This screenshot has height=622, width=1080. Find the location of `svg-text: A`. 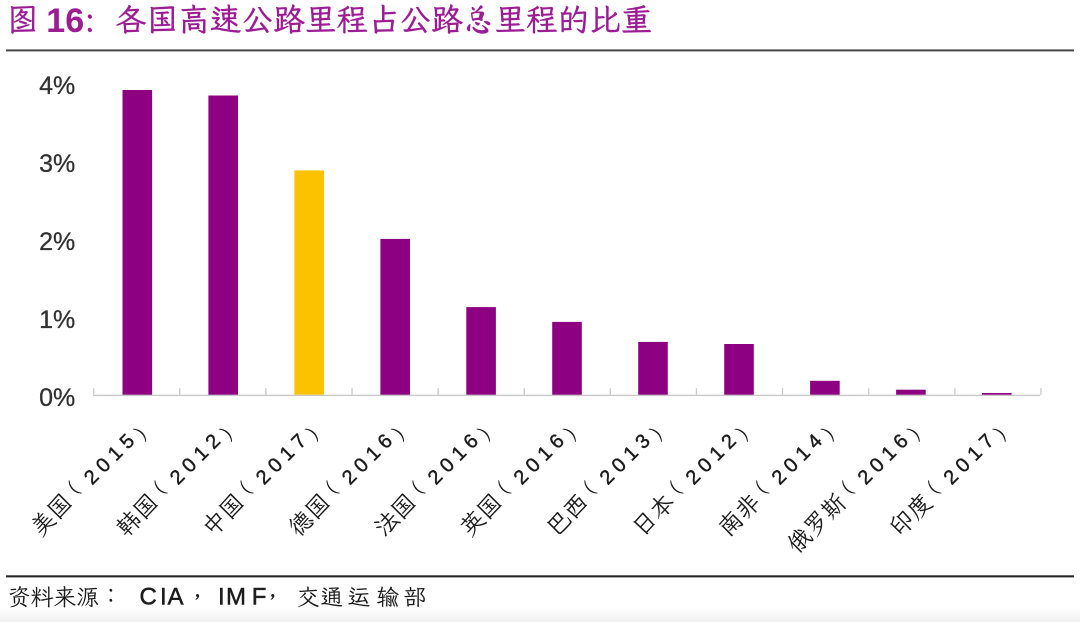

svg-text: A is located at coordinates (176, 596).